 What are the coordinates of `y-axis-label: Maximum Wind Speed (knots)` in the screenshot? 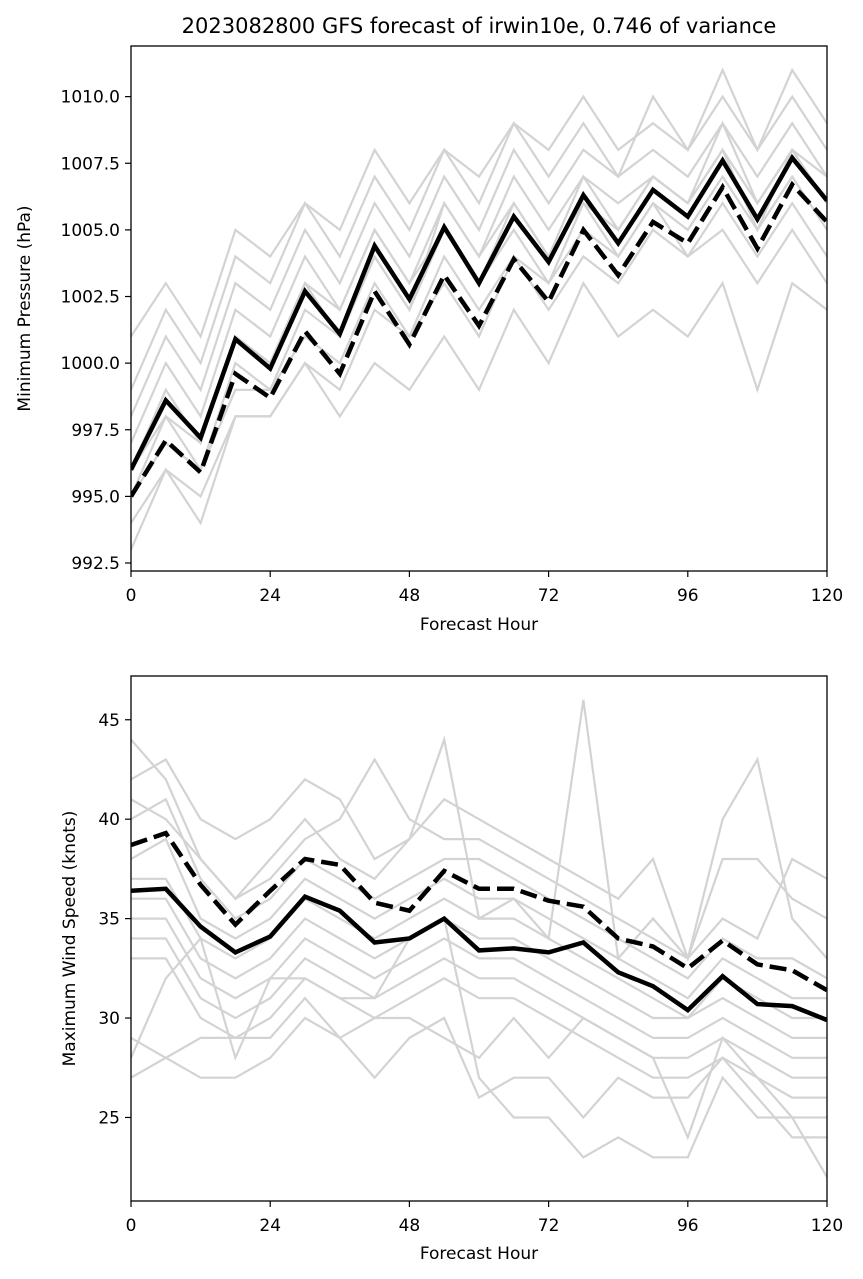 It's located at (70, 939).